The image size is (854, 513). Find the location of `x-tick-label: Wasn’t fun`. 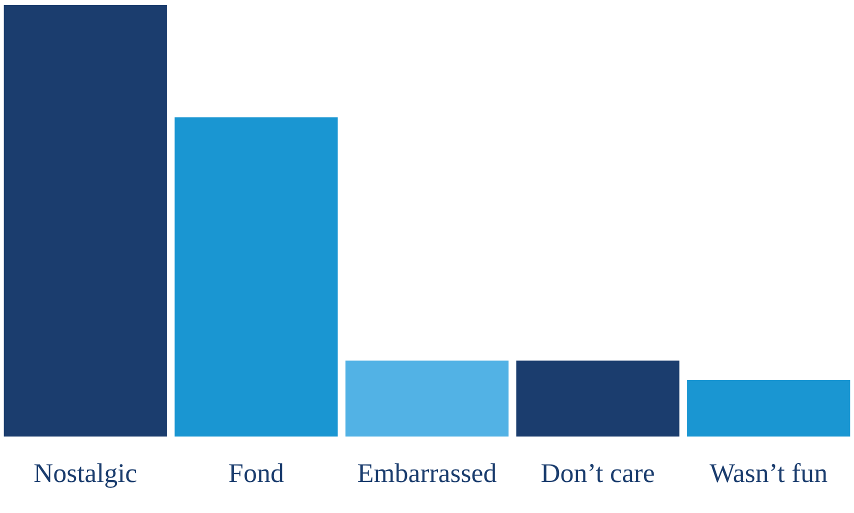

x-tick-label: Wasn’t fun is located at coordinates (769, 473).